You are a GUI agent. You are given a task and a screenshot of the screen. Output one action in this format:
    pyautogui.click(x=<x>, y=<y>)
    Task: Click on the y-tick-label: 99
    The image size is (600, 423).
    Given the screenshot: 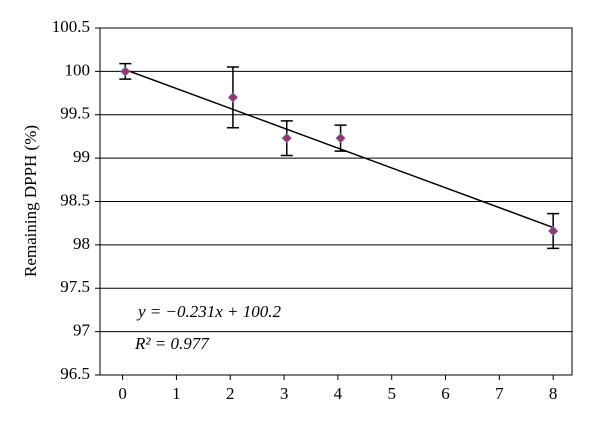 What is the action you would take?
    pyautogui.click(x=81, y=156)
    